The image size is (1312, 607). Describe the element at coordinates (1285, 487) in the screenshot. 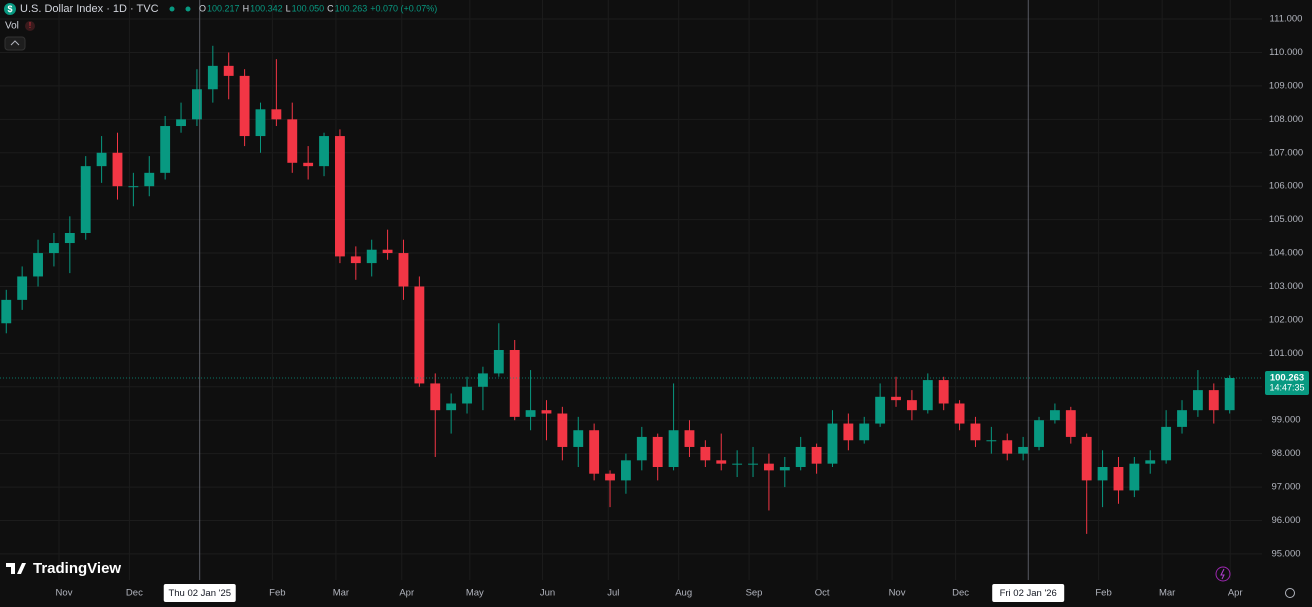

I see `y-tick-label: 97.000` at that location.